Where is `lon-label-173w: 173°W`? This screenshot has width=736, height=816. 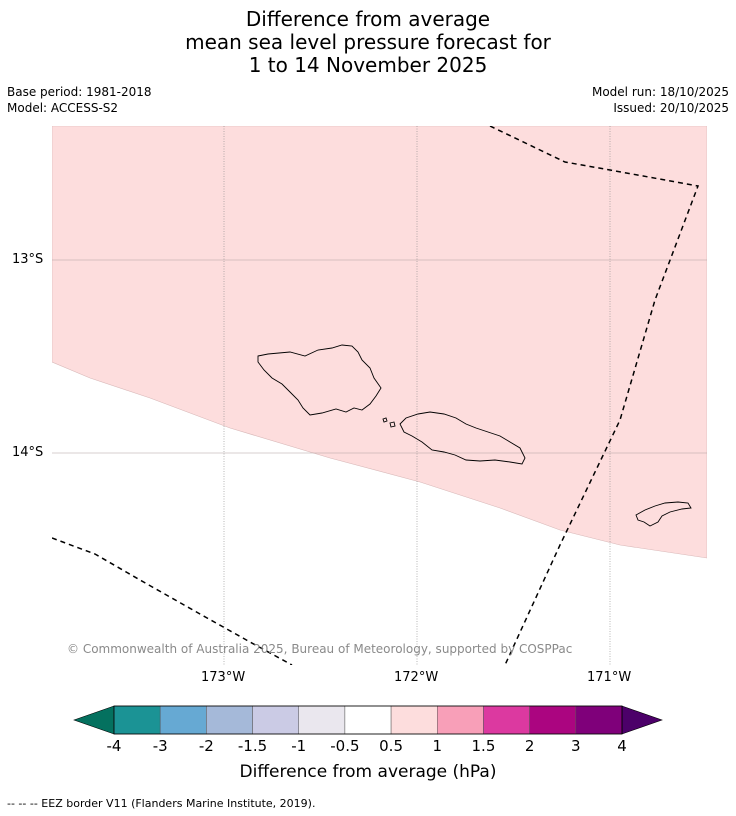
lon-label-173w: 173°W is located at coordinates (223, 677).